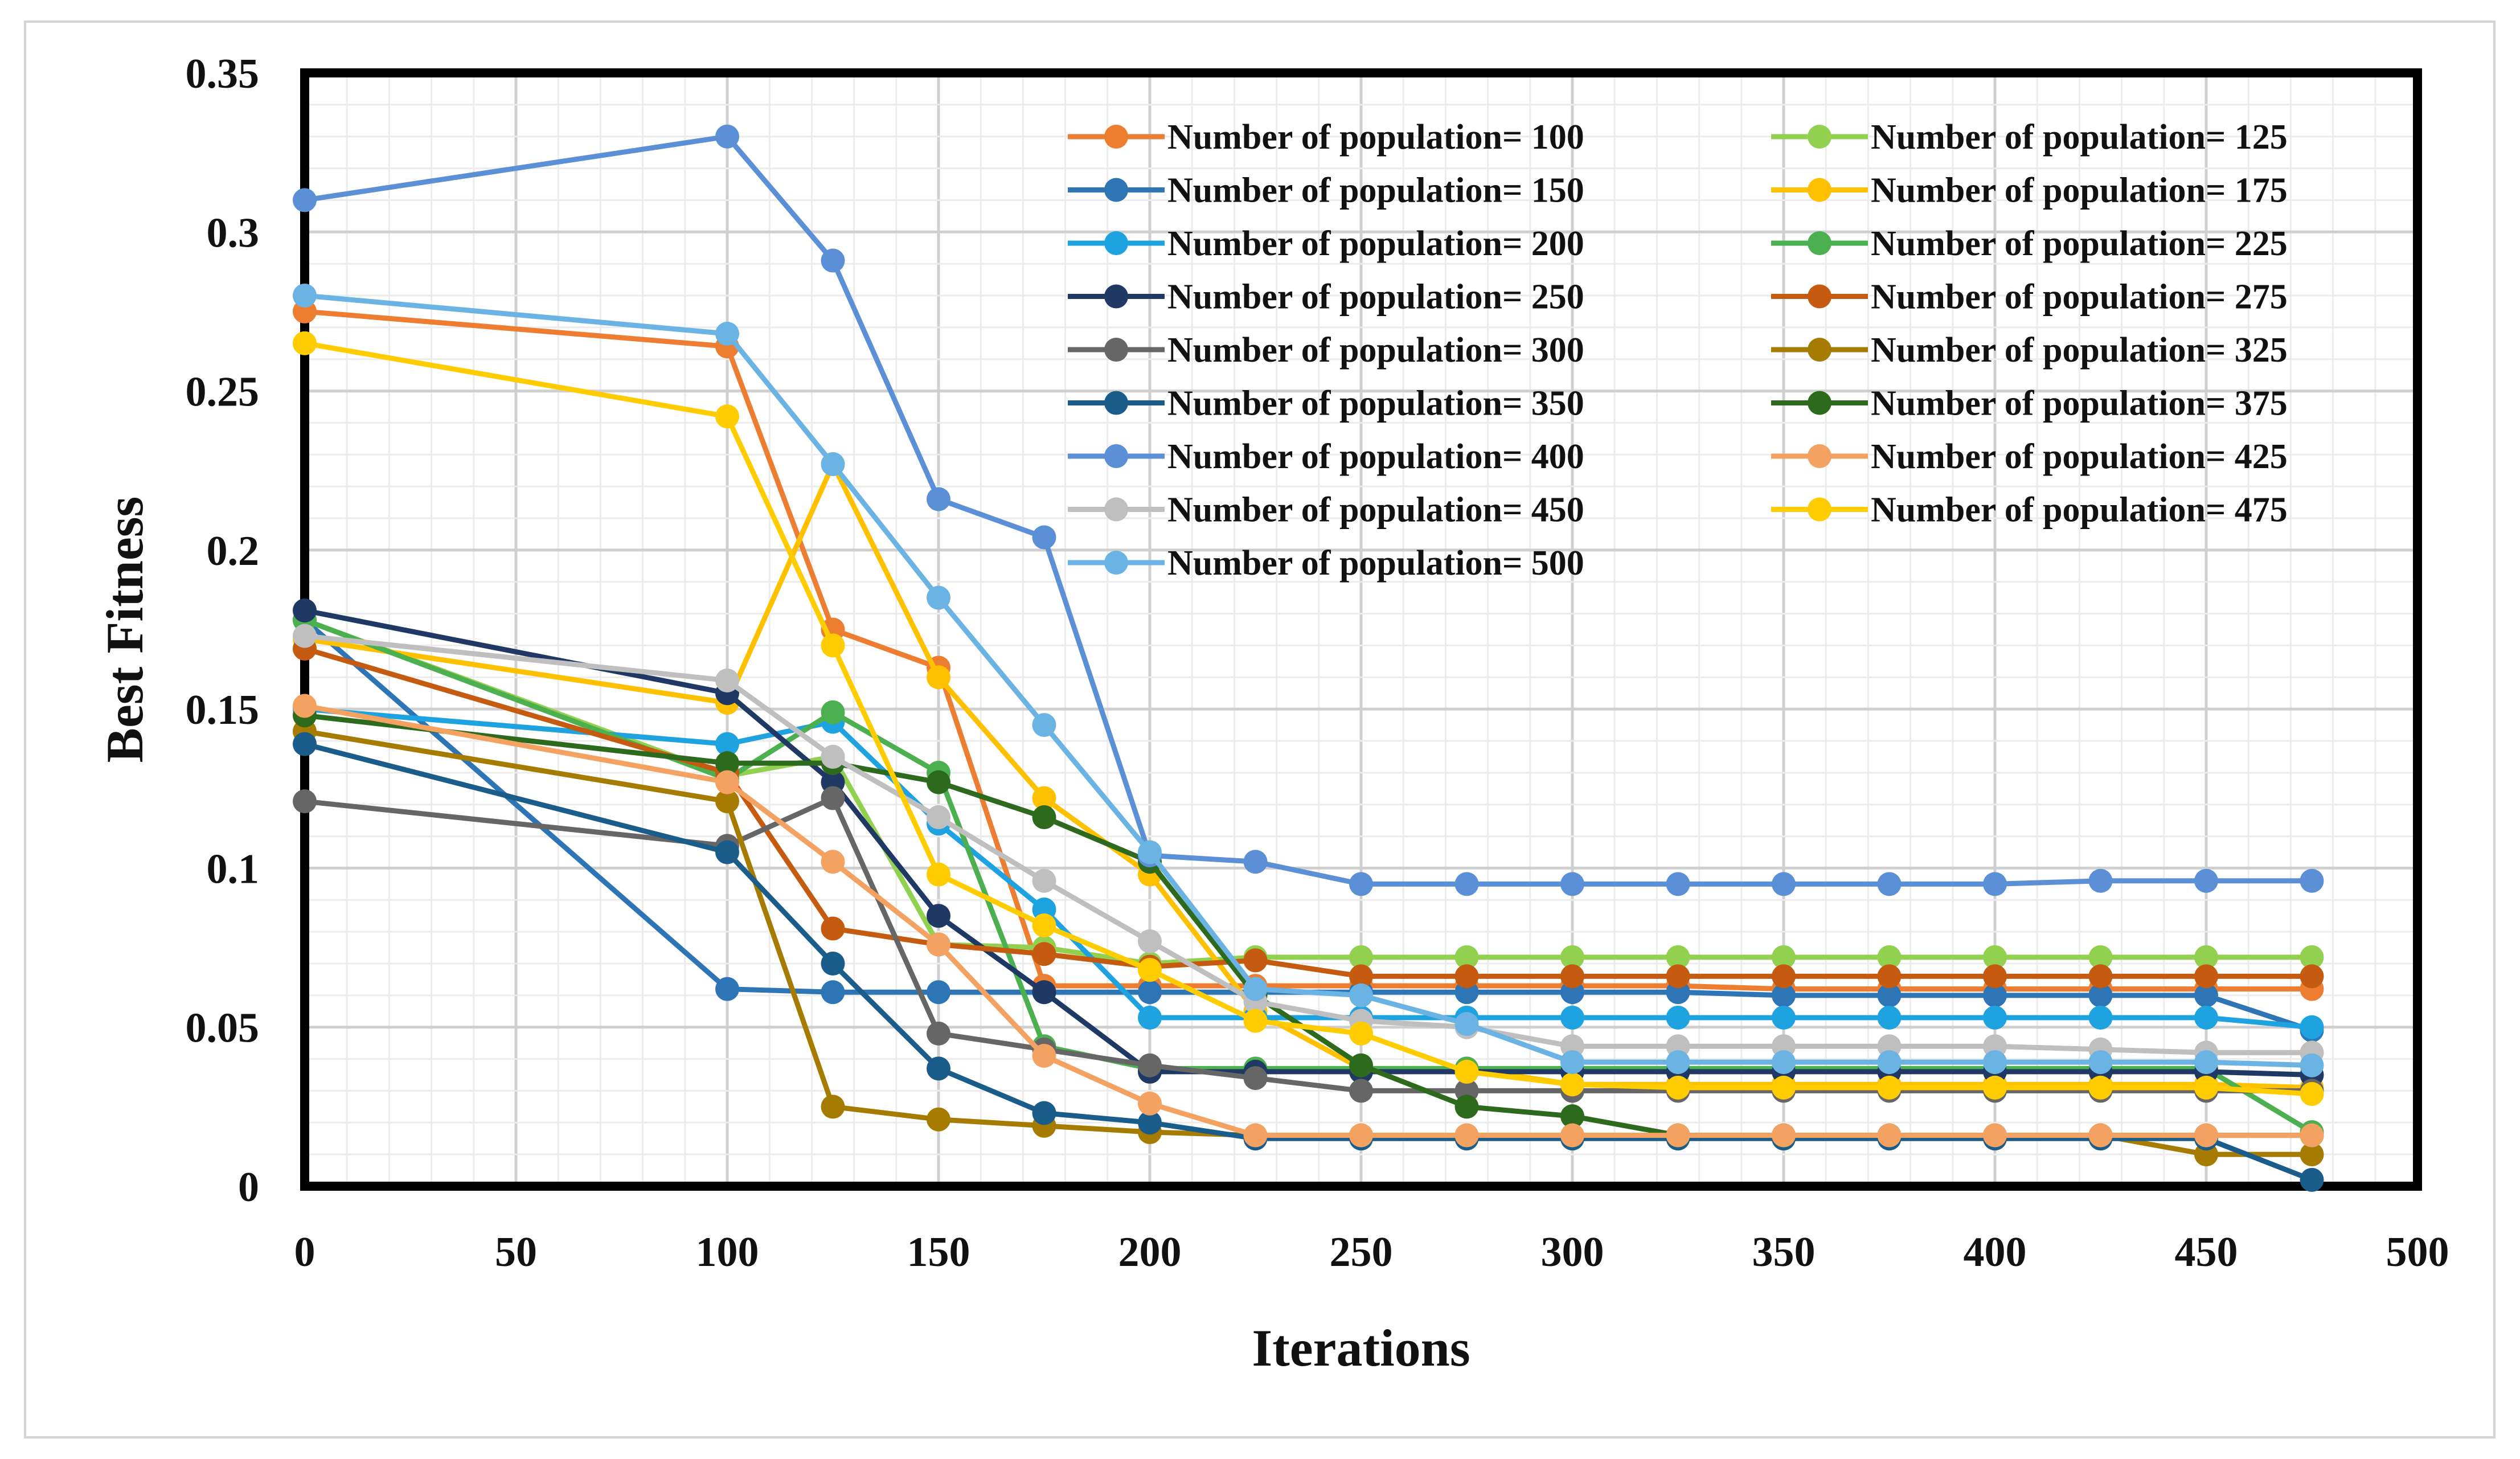  I want to click on x-tick-label: 250, so click(1361, 1252).